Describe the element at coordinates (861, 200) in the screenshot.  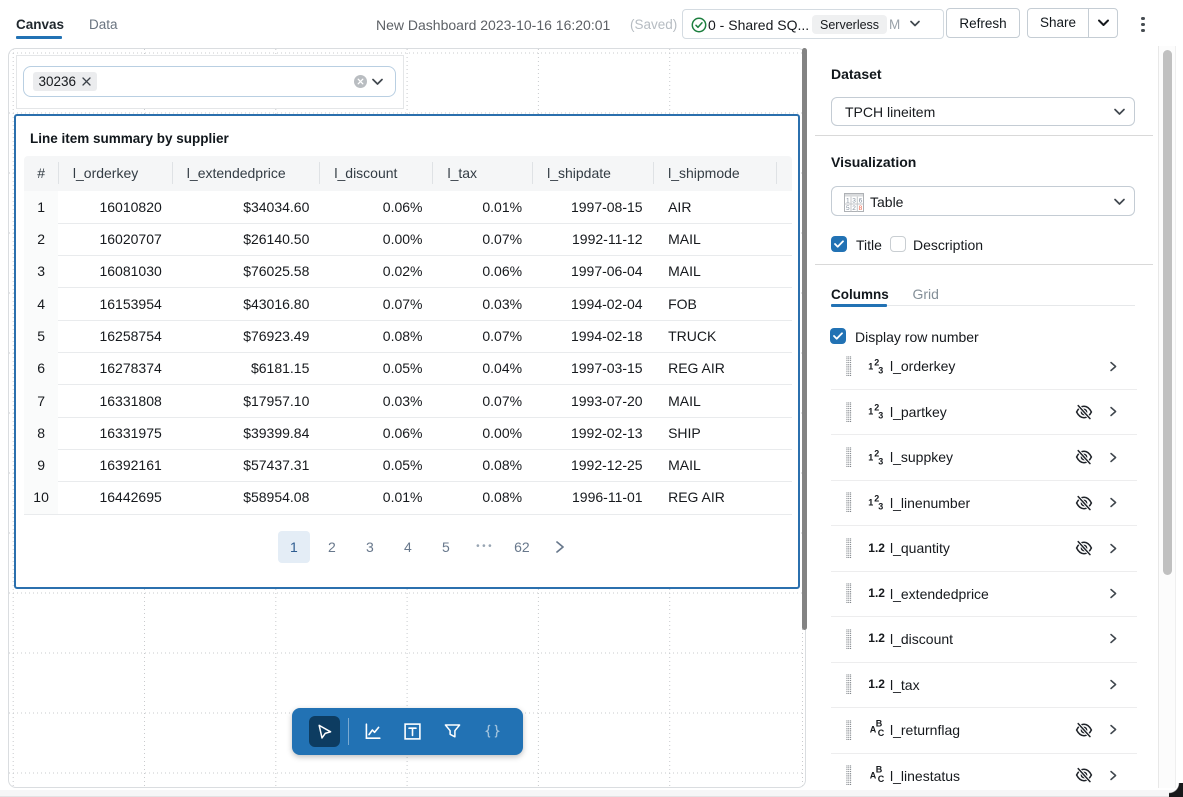
I see `svg-text: 6` at that location.